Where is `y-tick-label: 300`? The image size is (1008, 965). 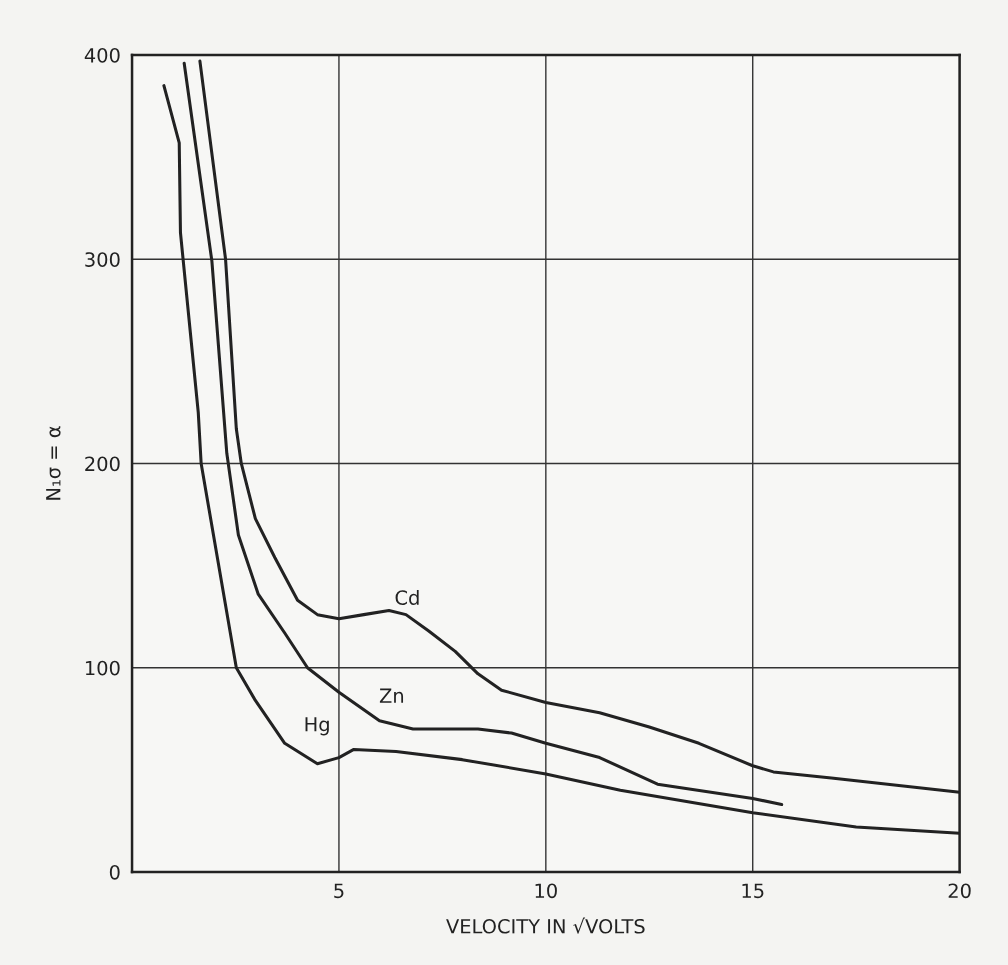 y-tick-label: 300 is located at coordinates (102, 259).